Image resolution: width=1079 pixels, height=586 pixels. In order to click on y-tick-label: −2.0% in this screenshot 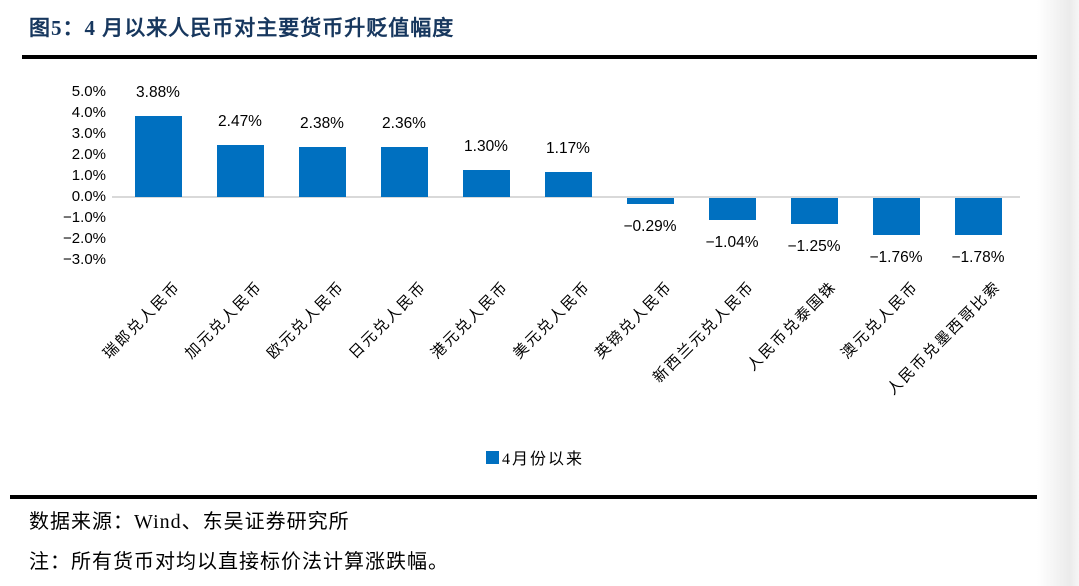, I will do `click(84, 238)`.